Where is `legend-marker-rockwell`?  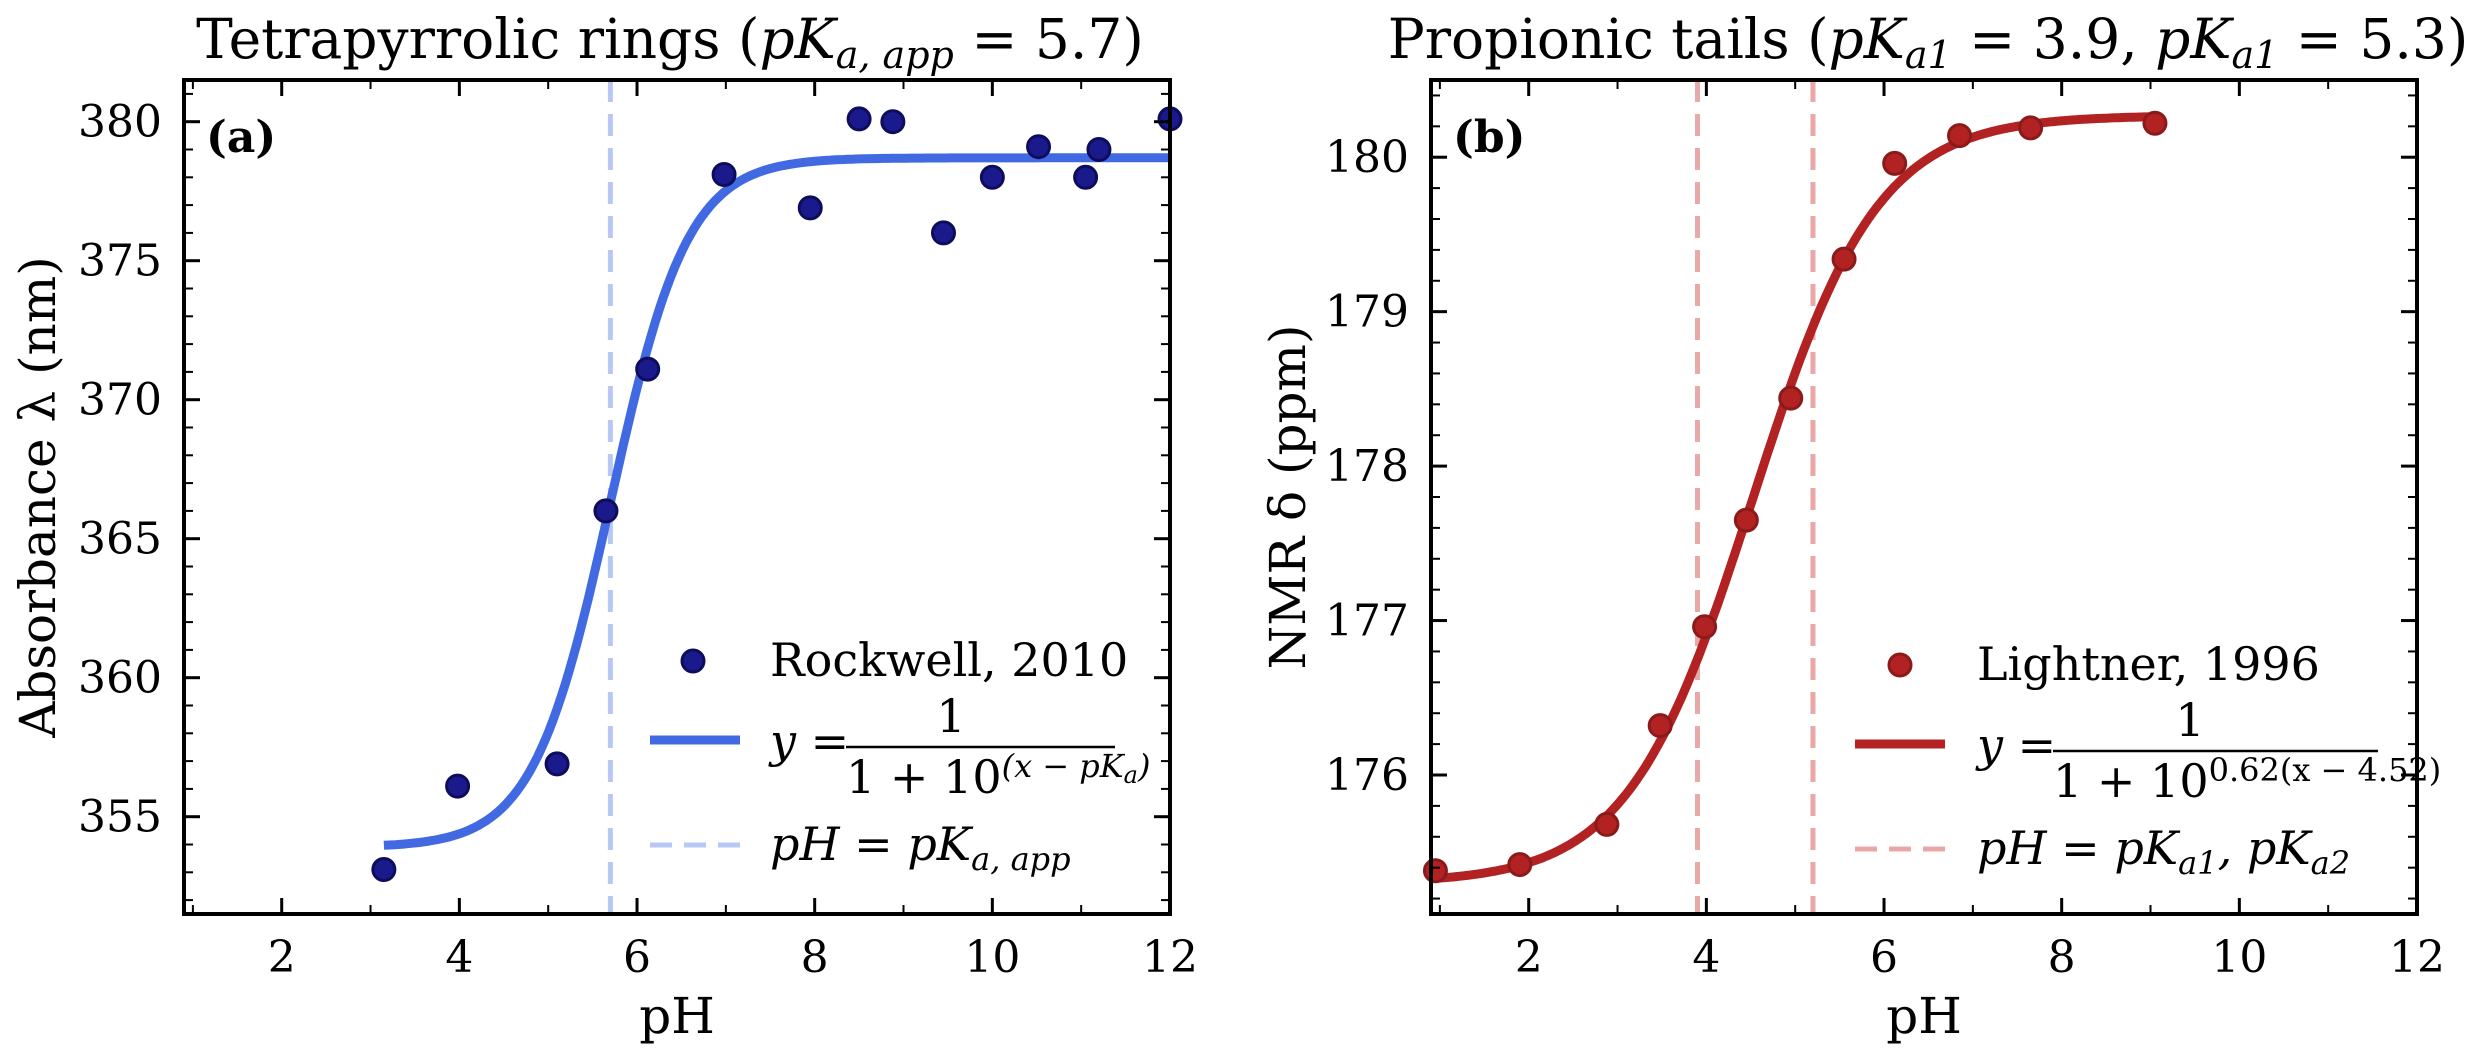
legend-marker-rockwell is located at coordinates (693, 661).